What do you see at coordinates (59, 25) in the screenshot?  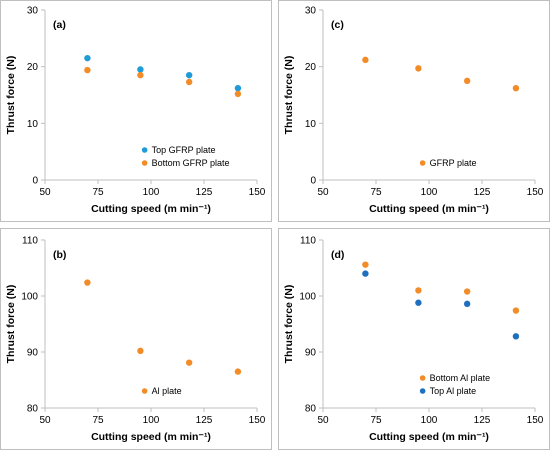 I see `panel-label: (a)` at bounding box center [59, 25].